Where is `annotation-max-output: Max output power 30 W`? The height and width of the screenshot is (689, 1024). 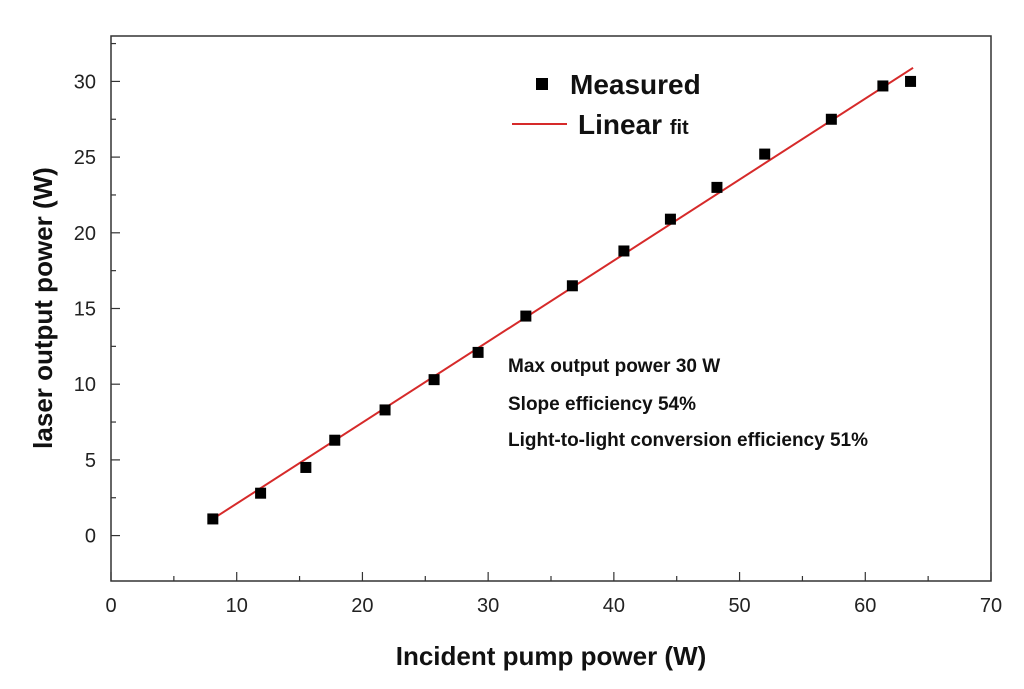
annotation-max-output: Max output power 30 W is located at coordinates (614, 366).